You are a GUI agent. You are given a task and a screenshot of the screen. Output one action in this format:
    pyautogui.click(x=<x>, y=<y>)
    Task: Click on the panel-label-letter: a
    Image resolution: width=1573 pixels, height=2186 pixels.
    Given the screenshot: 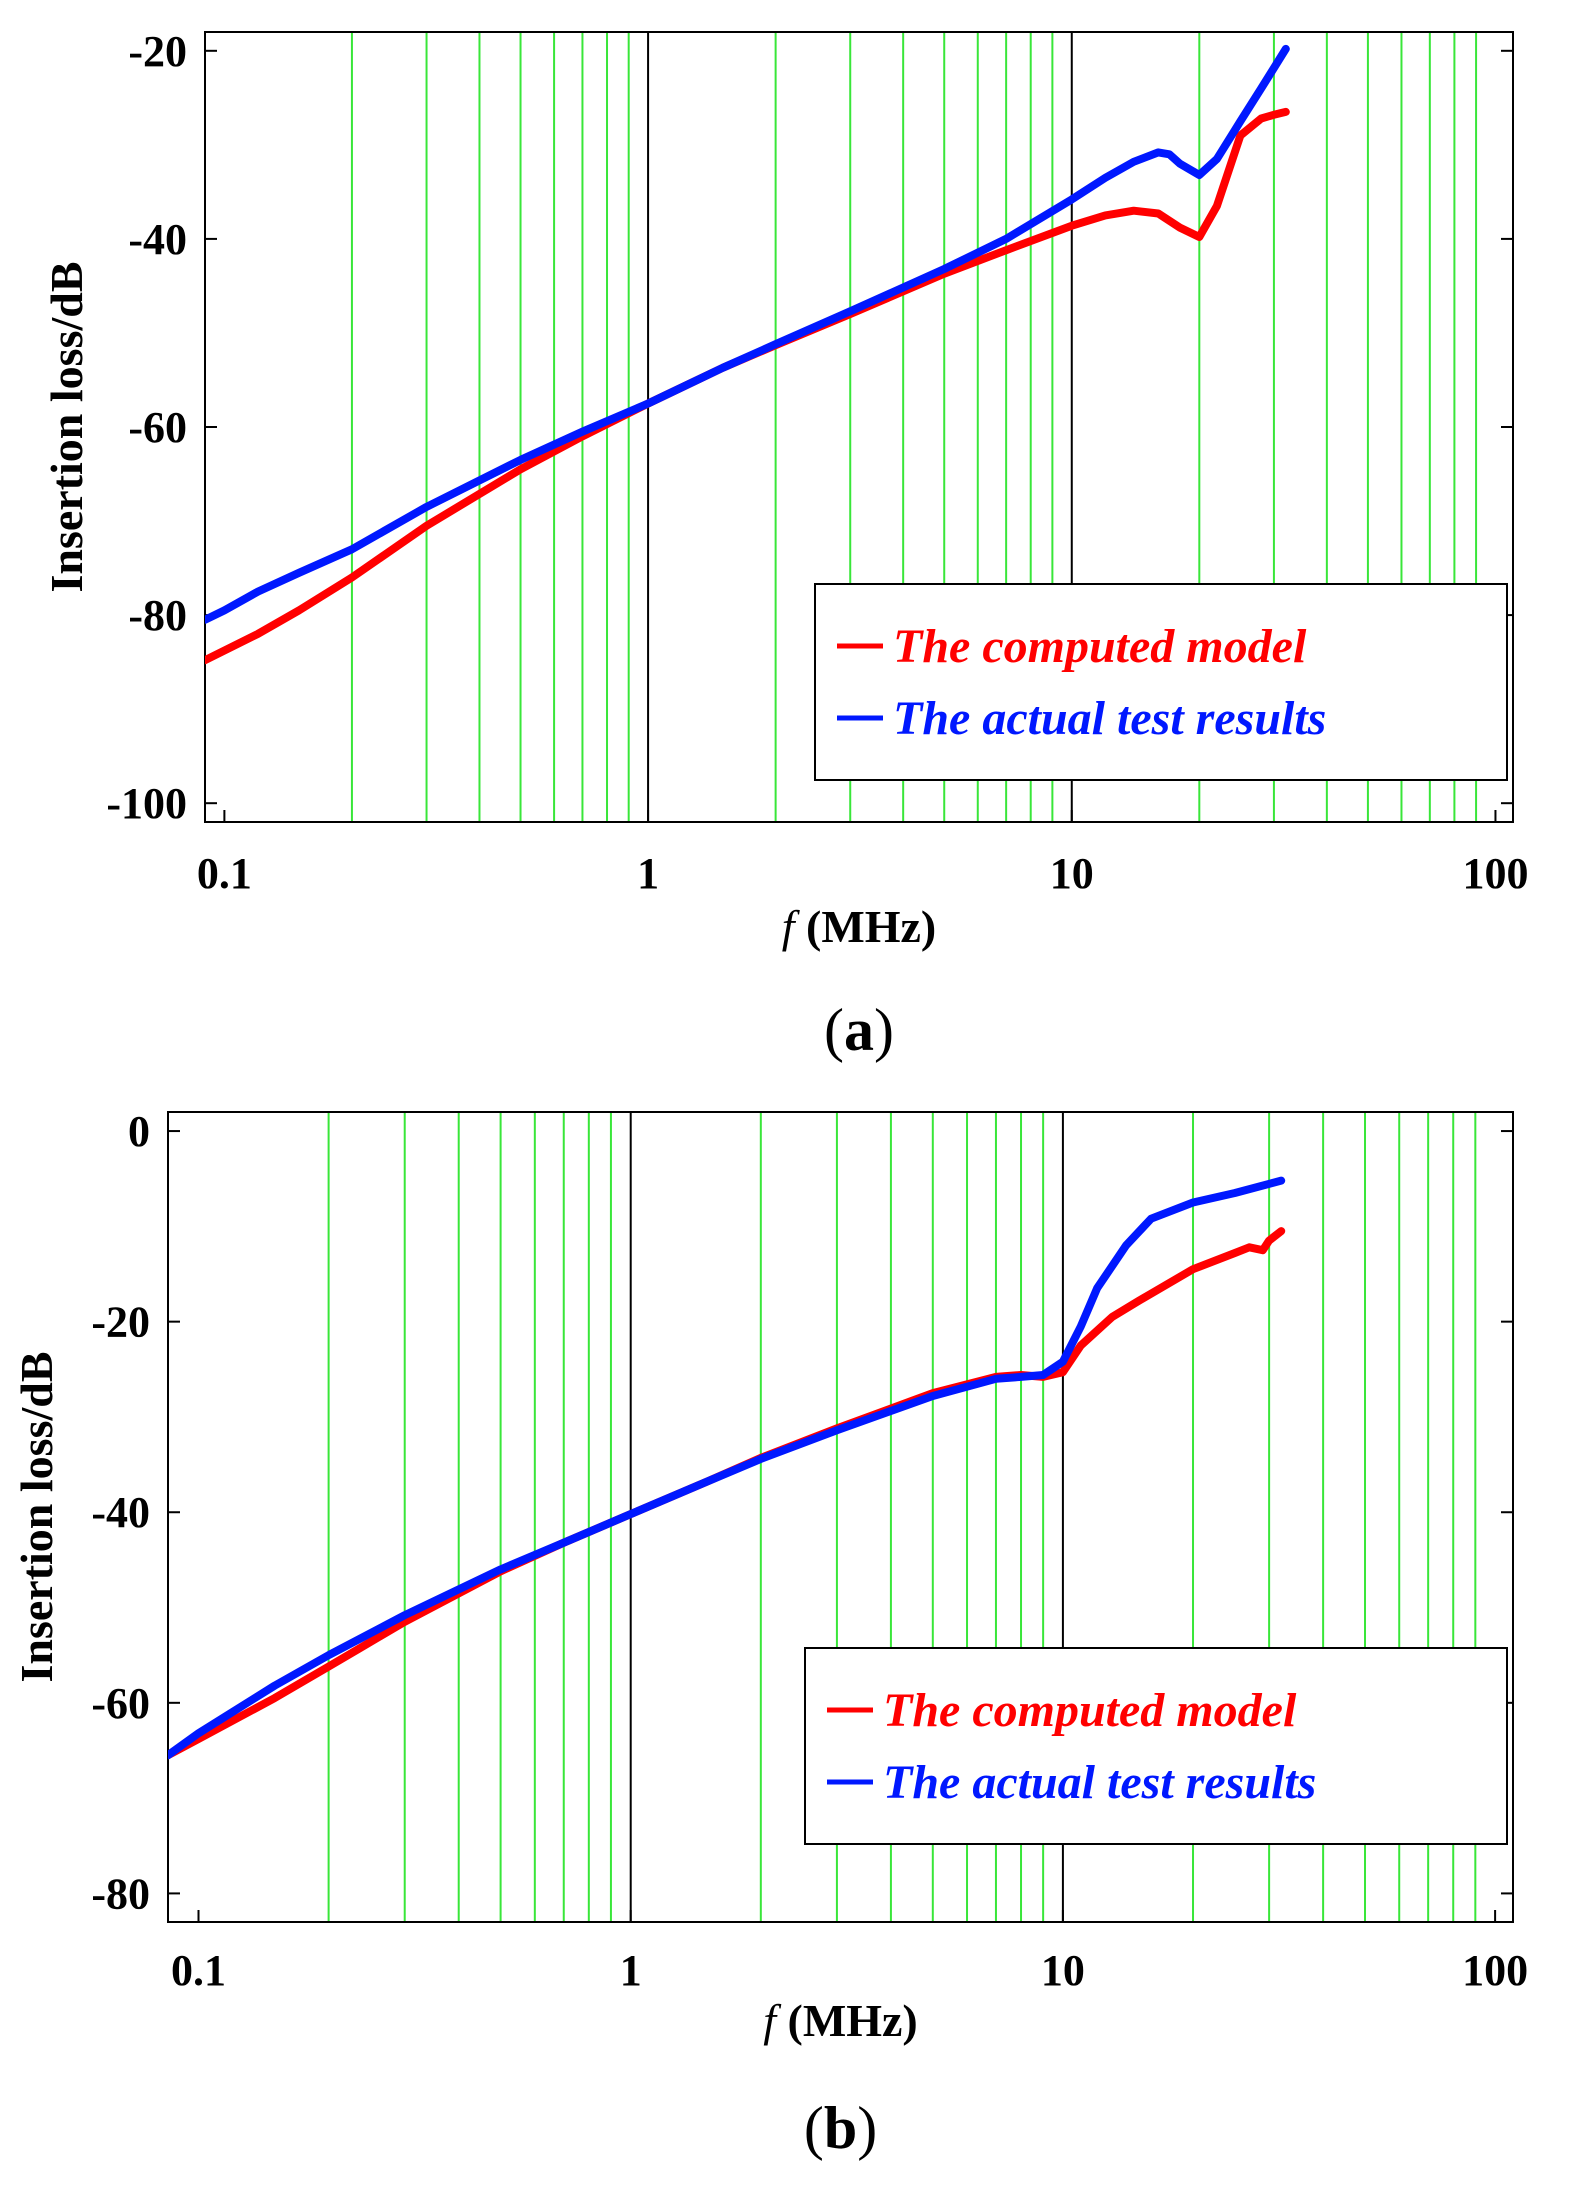 What is the action you would take?
    pyautogui.click(x=859, y=1030)
    